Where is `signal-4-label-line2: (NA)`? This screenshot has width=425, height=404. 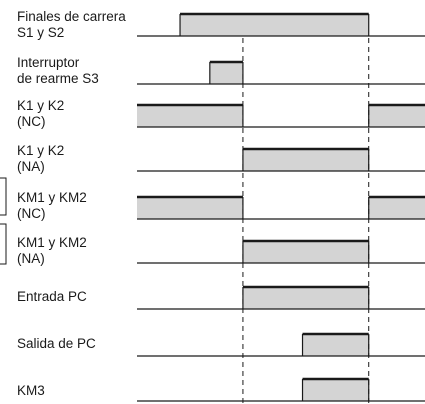
signal-4-label-line2: (NA) is located at coordinates (31, 166).